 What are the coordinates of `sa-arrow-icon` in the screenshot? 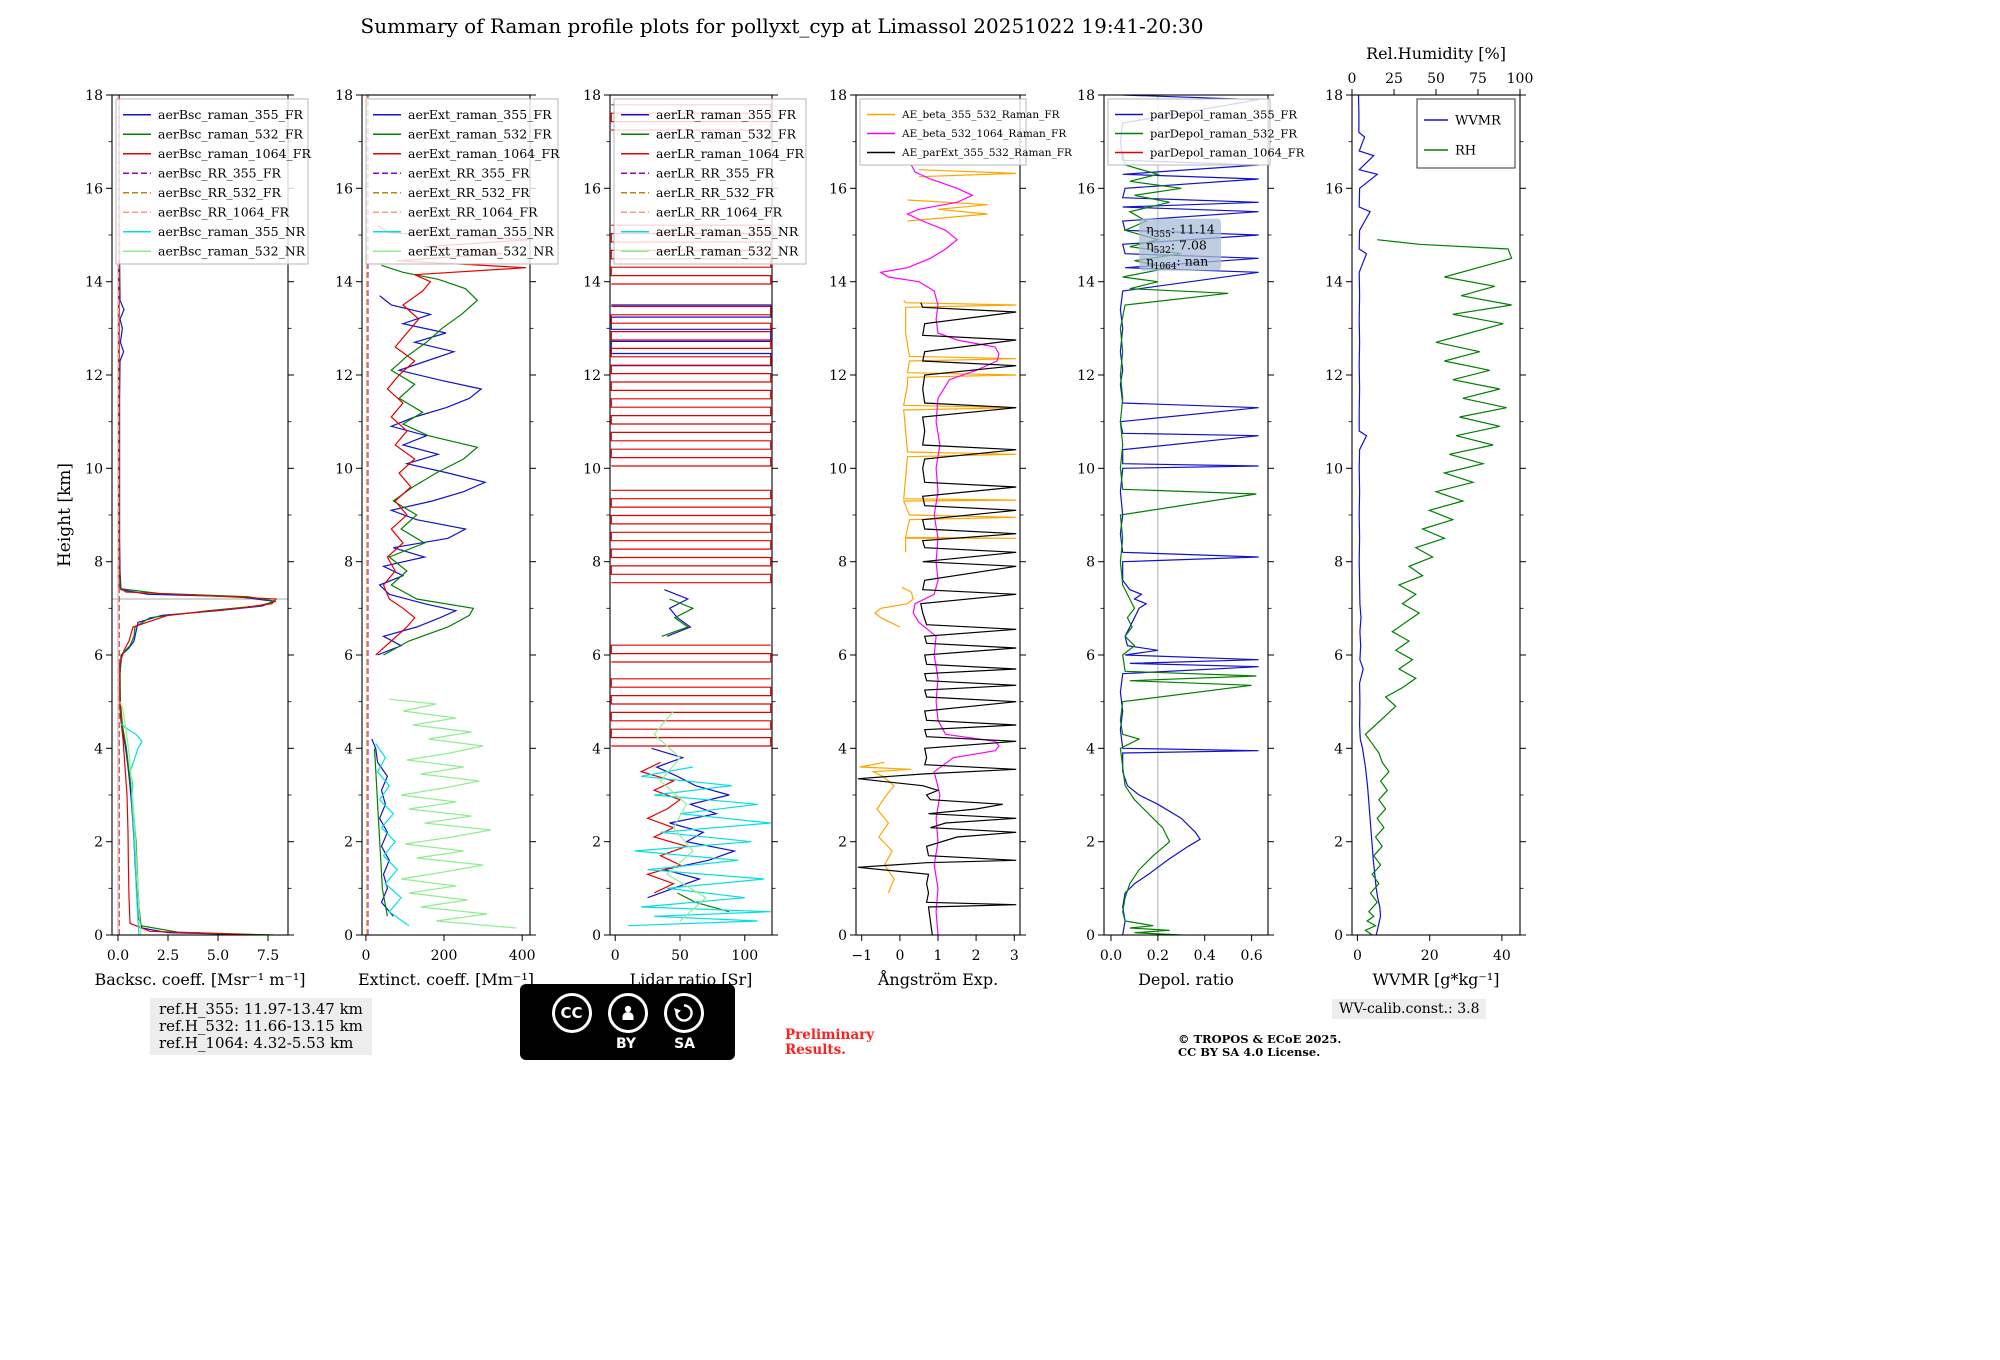 It's located at (683, 1012).